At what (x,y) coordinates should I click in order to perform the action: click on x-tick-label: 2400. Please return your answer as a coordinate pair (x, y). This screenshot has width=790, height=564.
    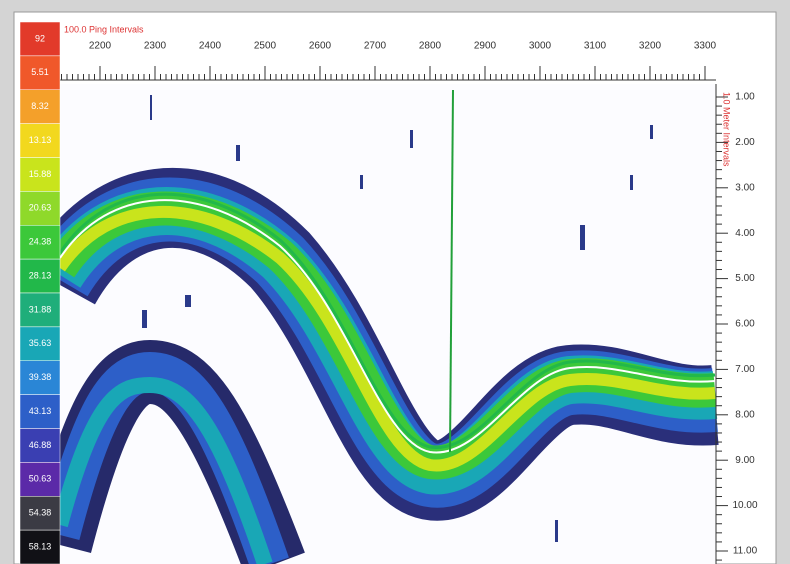
    Looking at the image, I should click on (210, 46).